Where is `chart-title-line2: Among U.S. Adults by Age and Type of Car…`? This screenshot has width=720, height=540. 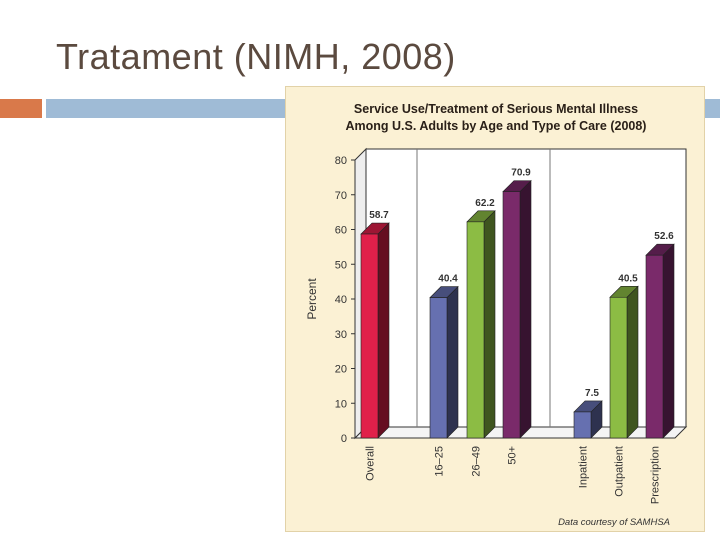 chart-title-line2: Among U.S. Adults by Age and Type of Car… is located at coordinates (496, 126).